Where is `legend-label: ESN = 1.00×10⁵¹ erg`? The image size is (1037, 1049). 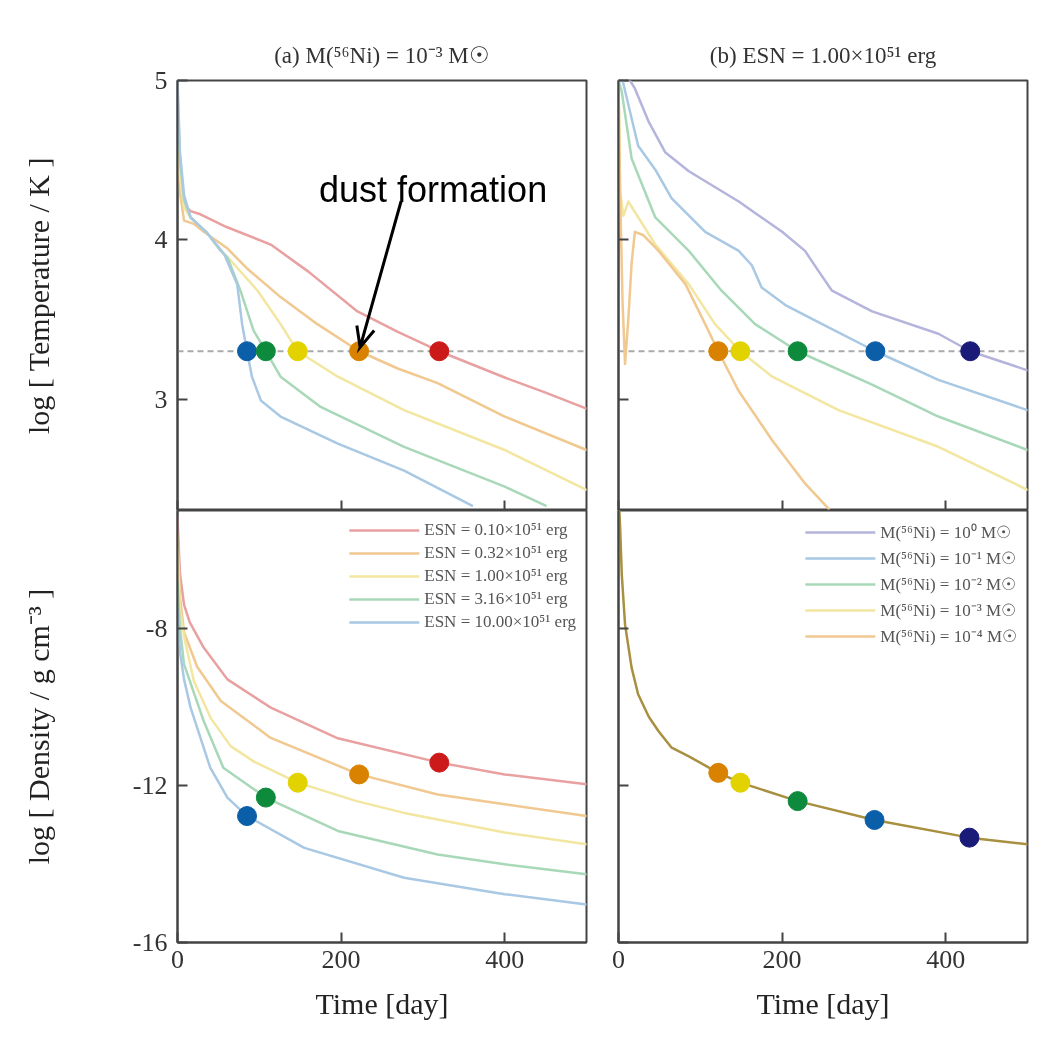
legend-label: ESN = 1.00×10⁵¹ erg is located at coordinates (496, 576).